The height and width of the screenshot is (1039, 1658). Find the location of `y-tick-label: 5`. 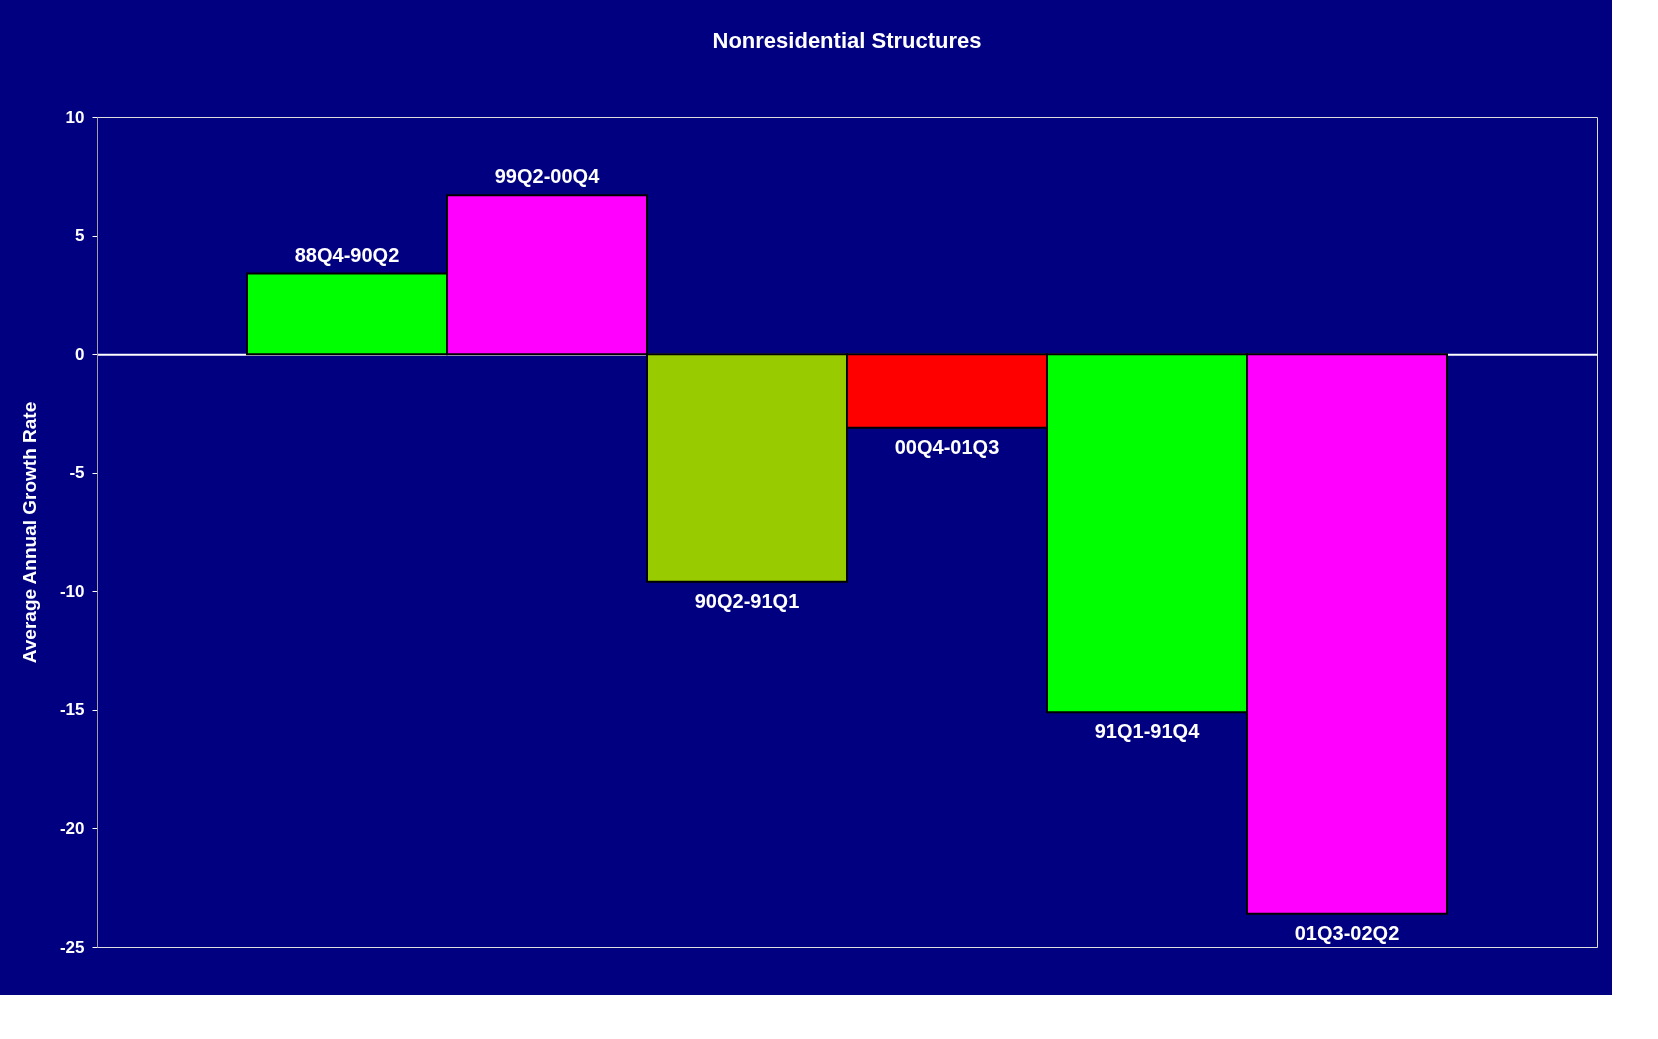

y-tick-label: 5 is located at coordinates (80, 236).